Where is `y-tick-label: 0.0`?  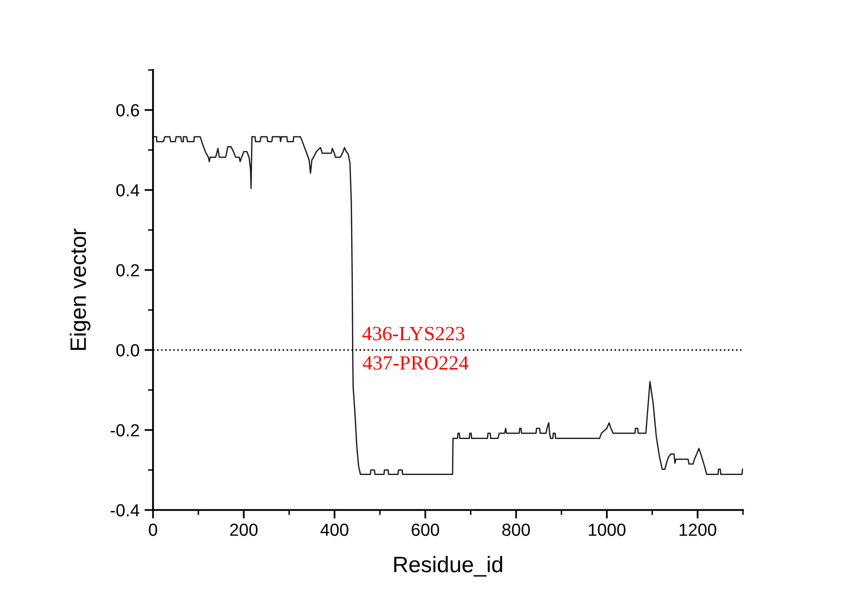
y-tick-label: 0.0 is located at coordinates (128, 350).